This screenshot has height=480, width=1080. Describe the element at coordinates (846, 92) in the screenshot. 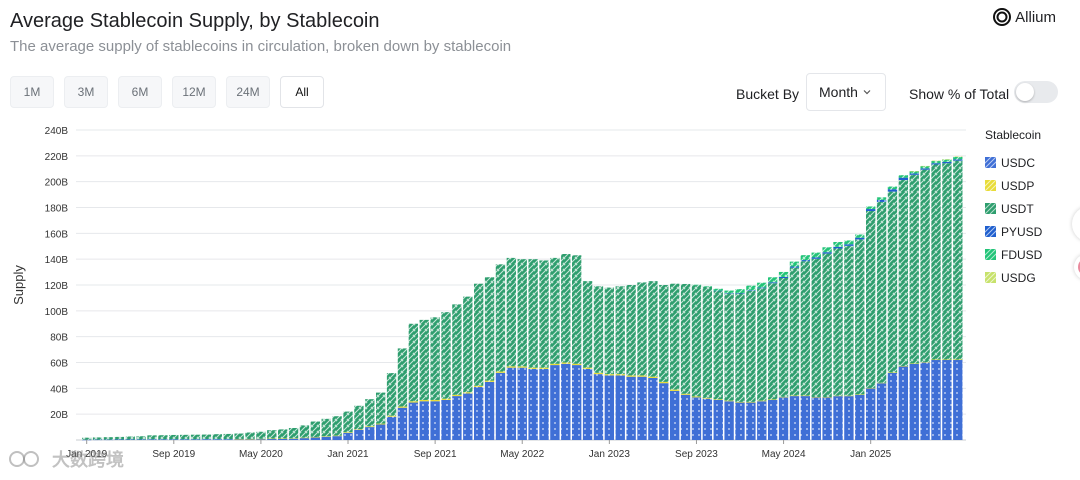

I see `bucket-by-select: Month` at that location.